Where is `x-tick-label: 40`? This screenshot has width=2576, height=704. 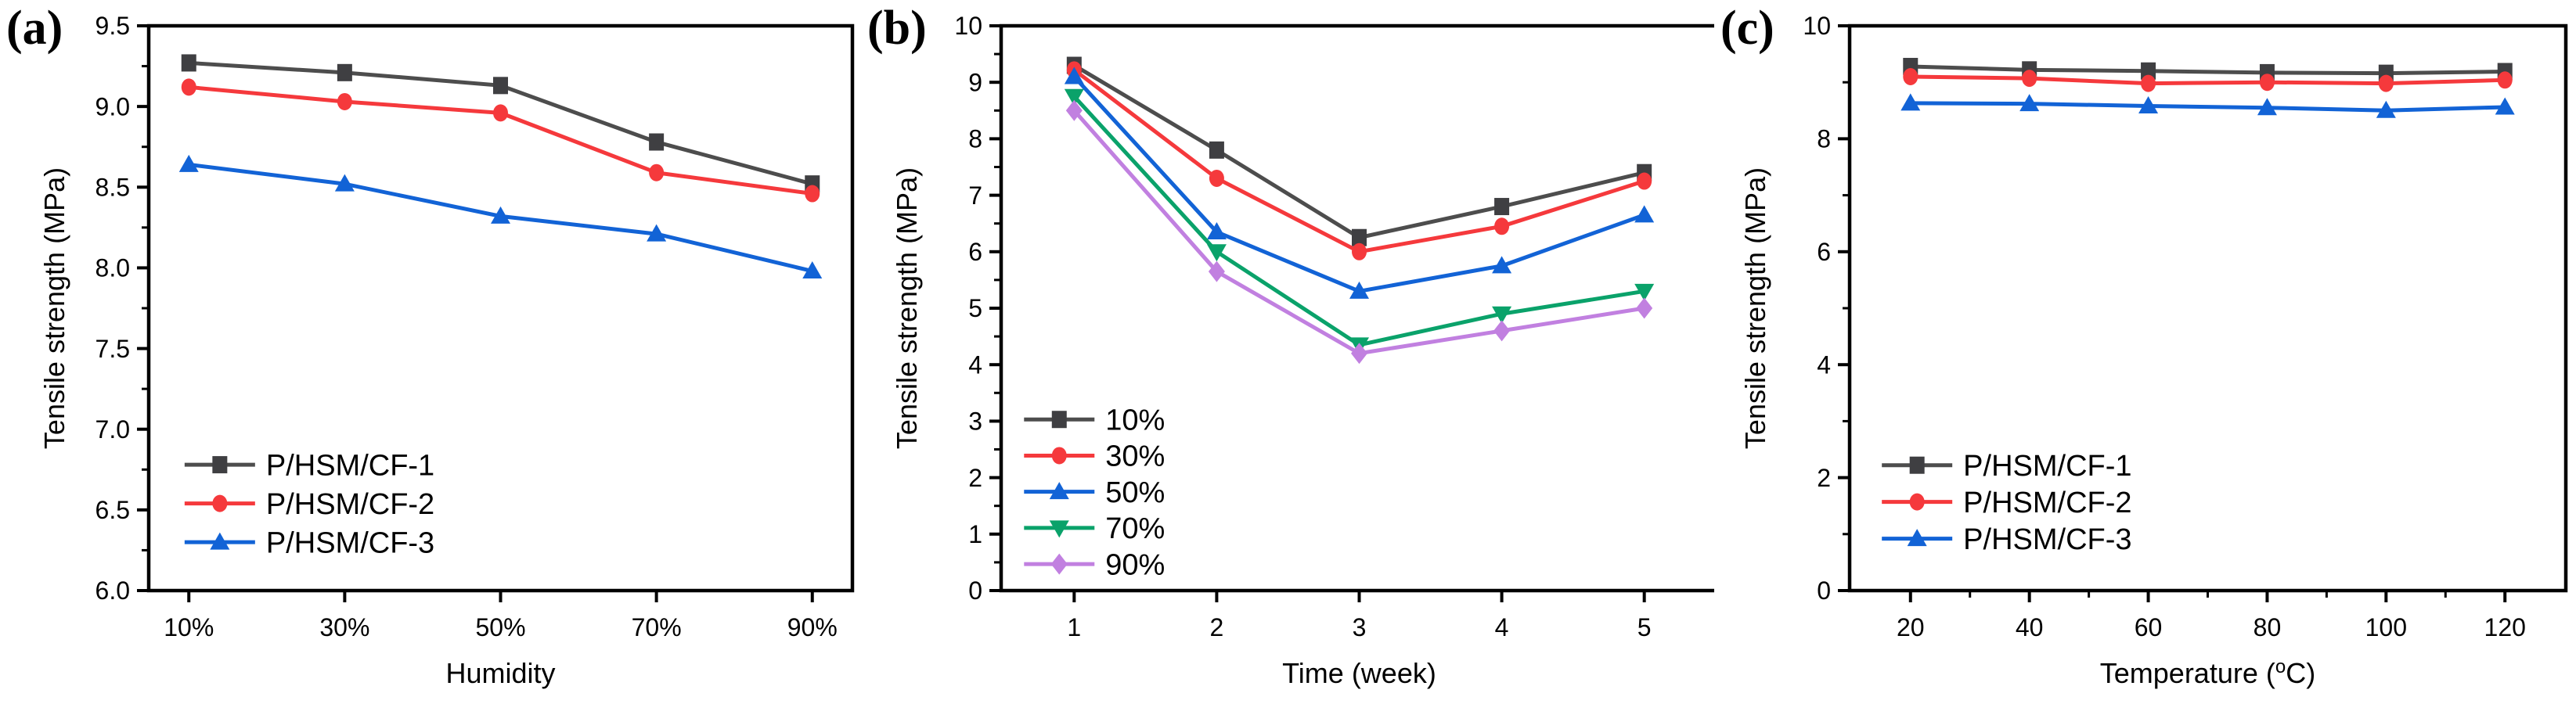 x-tick-label: 40 is located at coordinates (2030, 627).